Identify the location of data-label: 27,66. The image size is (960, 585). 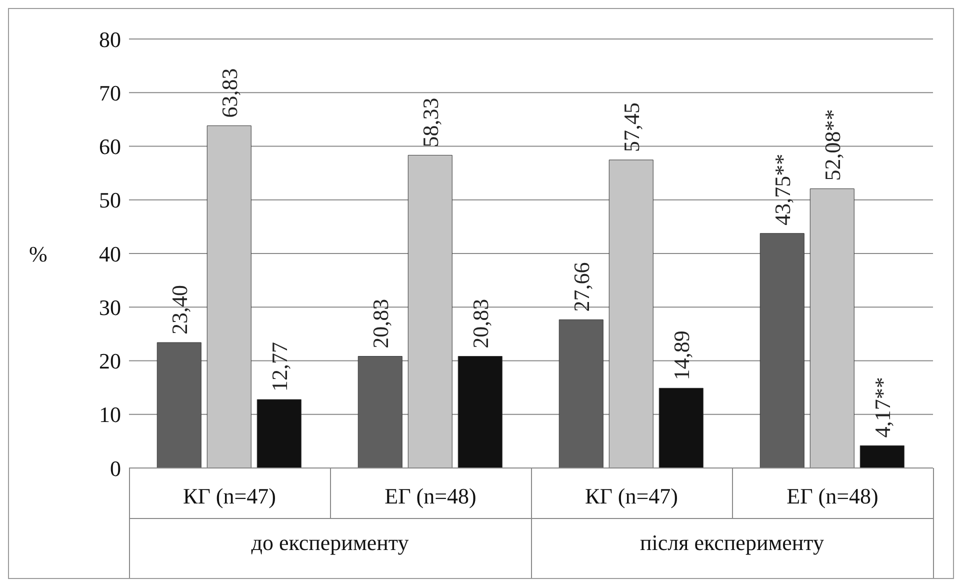
(581, 287).